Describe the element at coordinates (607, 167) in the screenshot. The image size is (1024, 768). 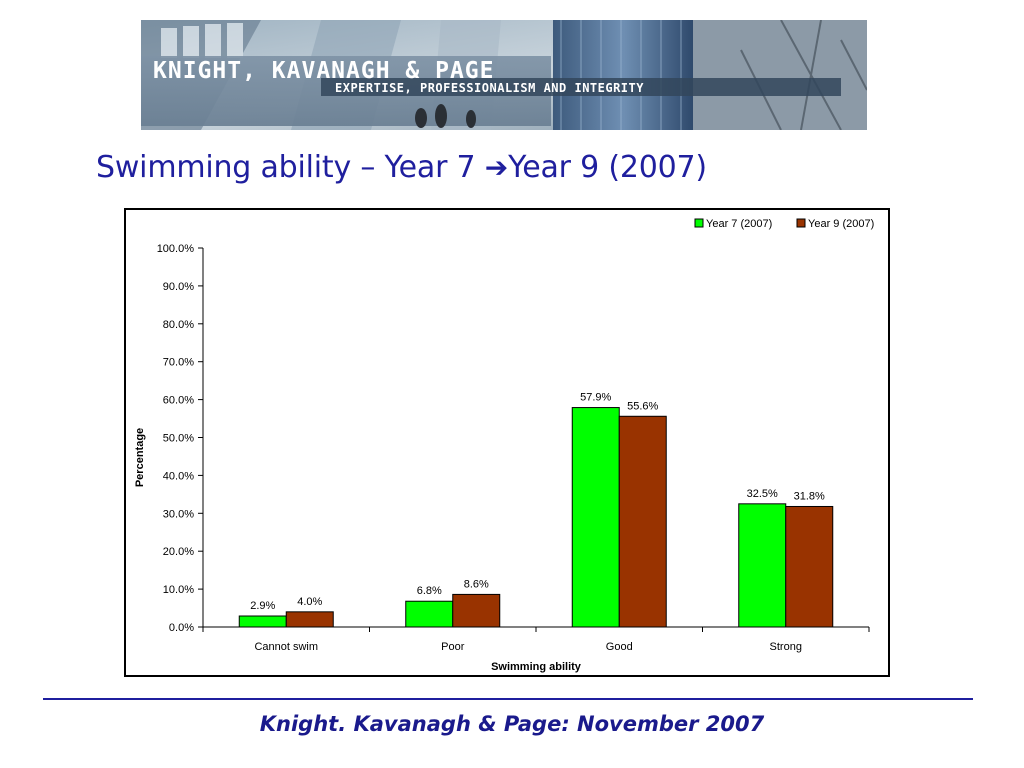
I see `title-part2: Year 9 (2007)` at that location.